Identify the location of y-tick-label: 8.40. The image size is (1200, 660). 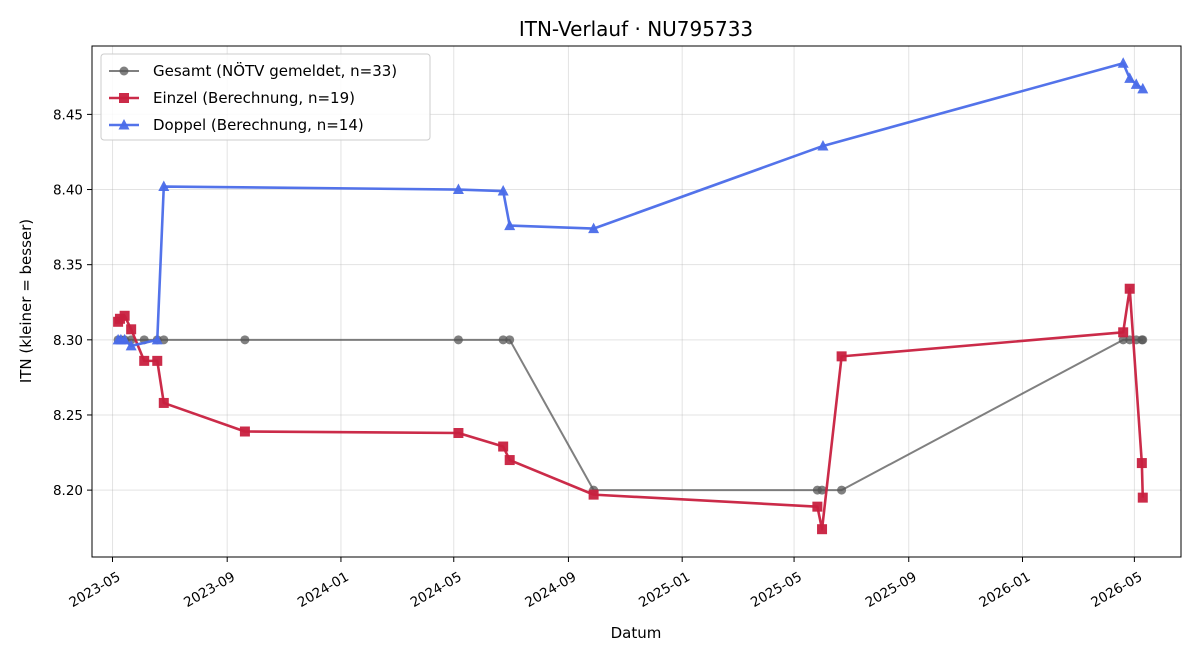
(68, 191).